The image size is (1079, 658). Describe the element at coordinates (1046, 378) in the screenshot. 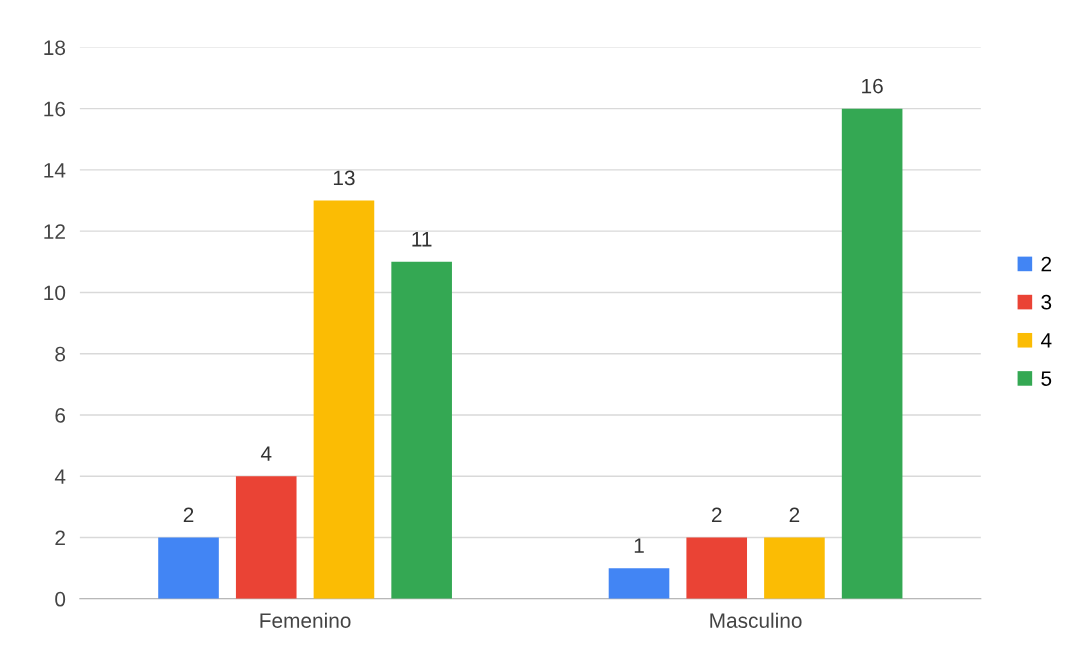

I see `legend-label: 5` at that location.